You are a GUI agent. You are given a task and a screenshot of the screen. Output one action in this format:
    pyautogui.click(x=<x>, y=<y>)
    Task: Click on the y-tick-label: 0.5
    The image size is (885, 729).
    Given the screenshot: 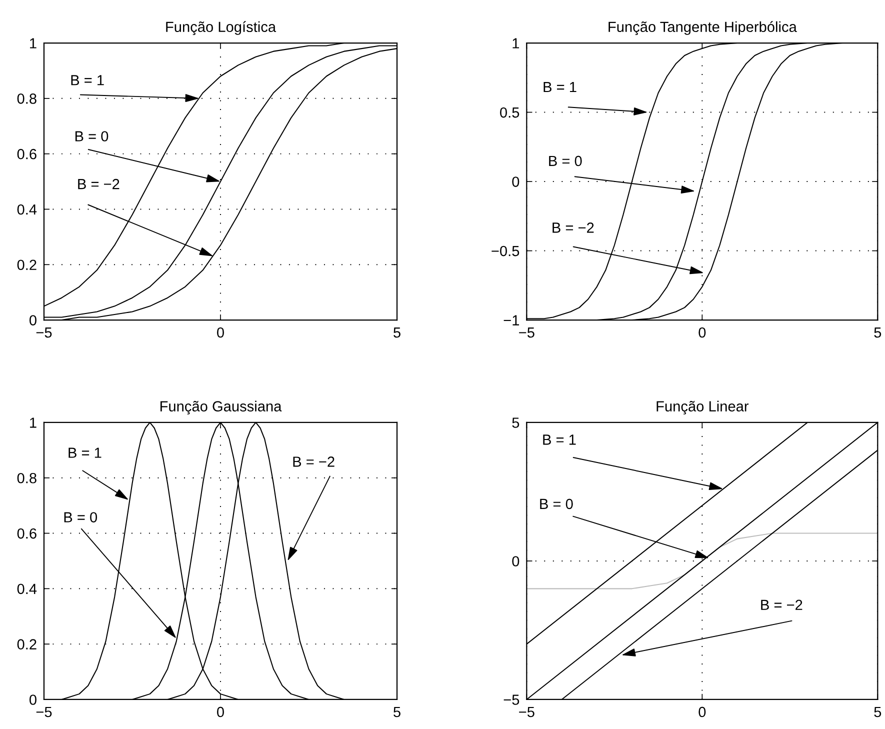 What is the action you would take?
    pyautogui.click(x=510, y=112)
    